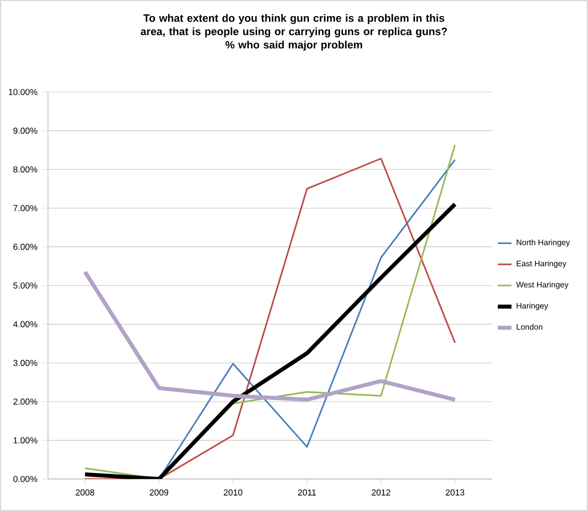  Describe the element at coordinates (455, 492) in the screenshot. I see `x-tick-label: 2013` at that location.